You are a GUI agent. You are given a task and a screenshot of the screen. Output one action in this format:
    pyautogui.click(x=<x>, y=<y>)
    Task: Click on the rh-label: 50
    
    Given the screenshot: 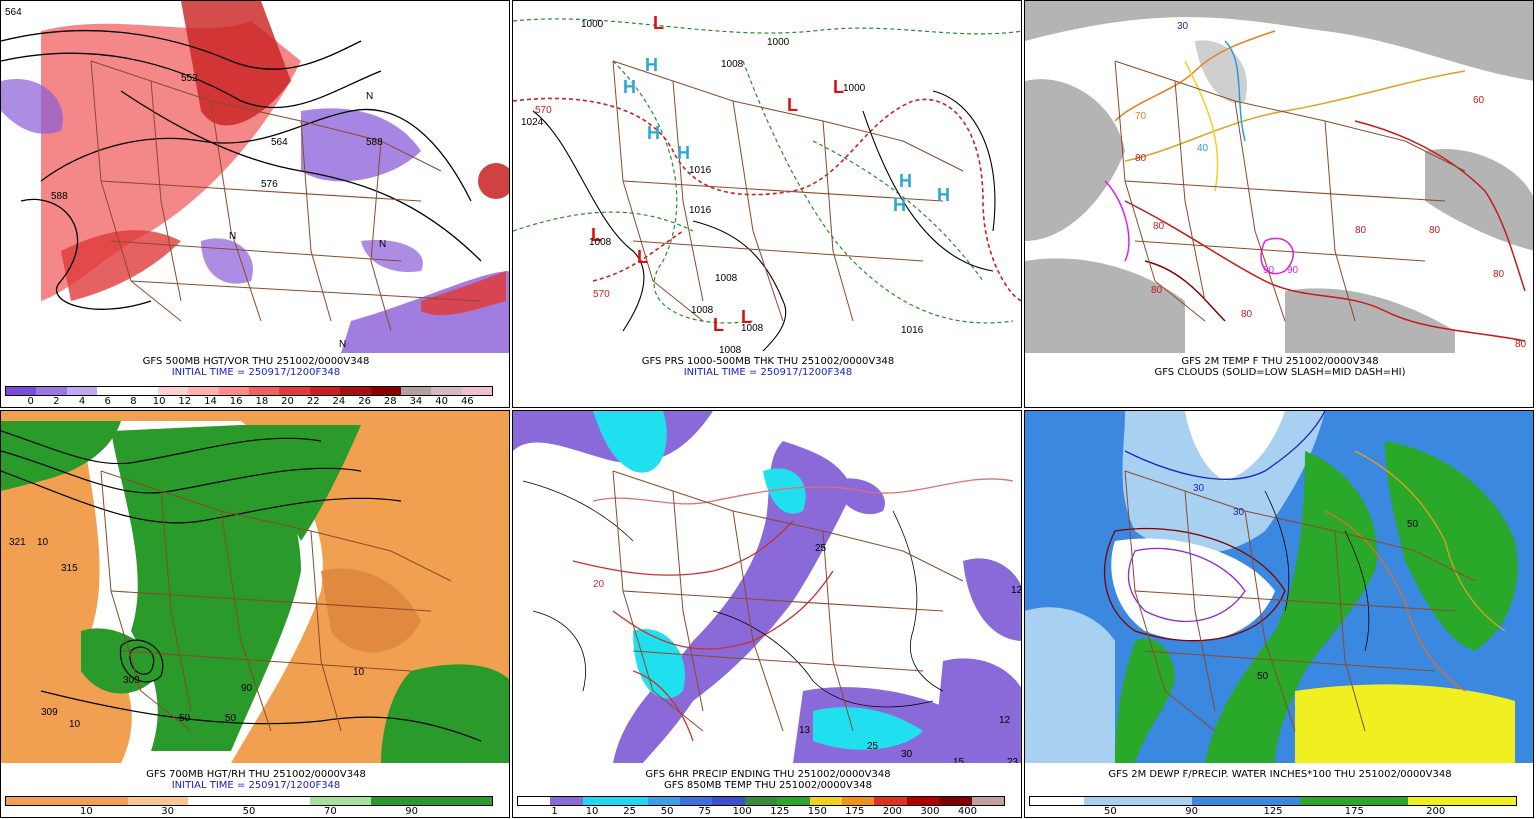 What is the action you would take?
    pyautogui.click(x=231, y=718)
    